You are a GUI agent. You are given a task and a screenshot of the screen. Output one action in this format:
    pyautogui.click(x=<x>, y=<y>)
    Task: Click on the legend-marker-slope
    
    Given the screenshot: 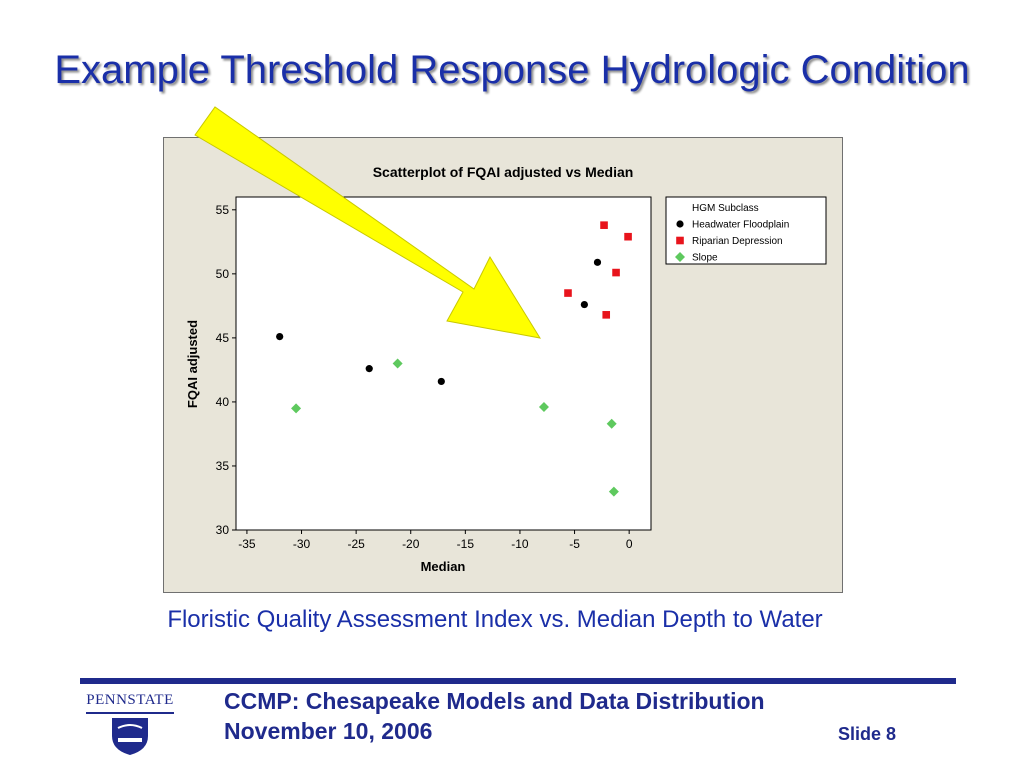 What is the action you would take?
    pyautogui.click(x=680, y=257)
    